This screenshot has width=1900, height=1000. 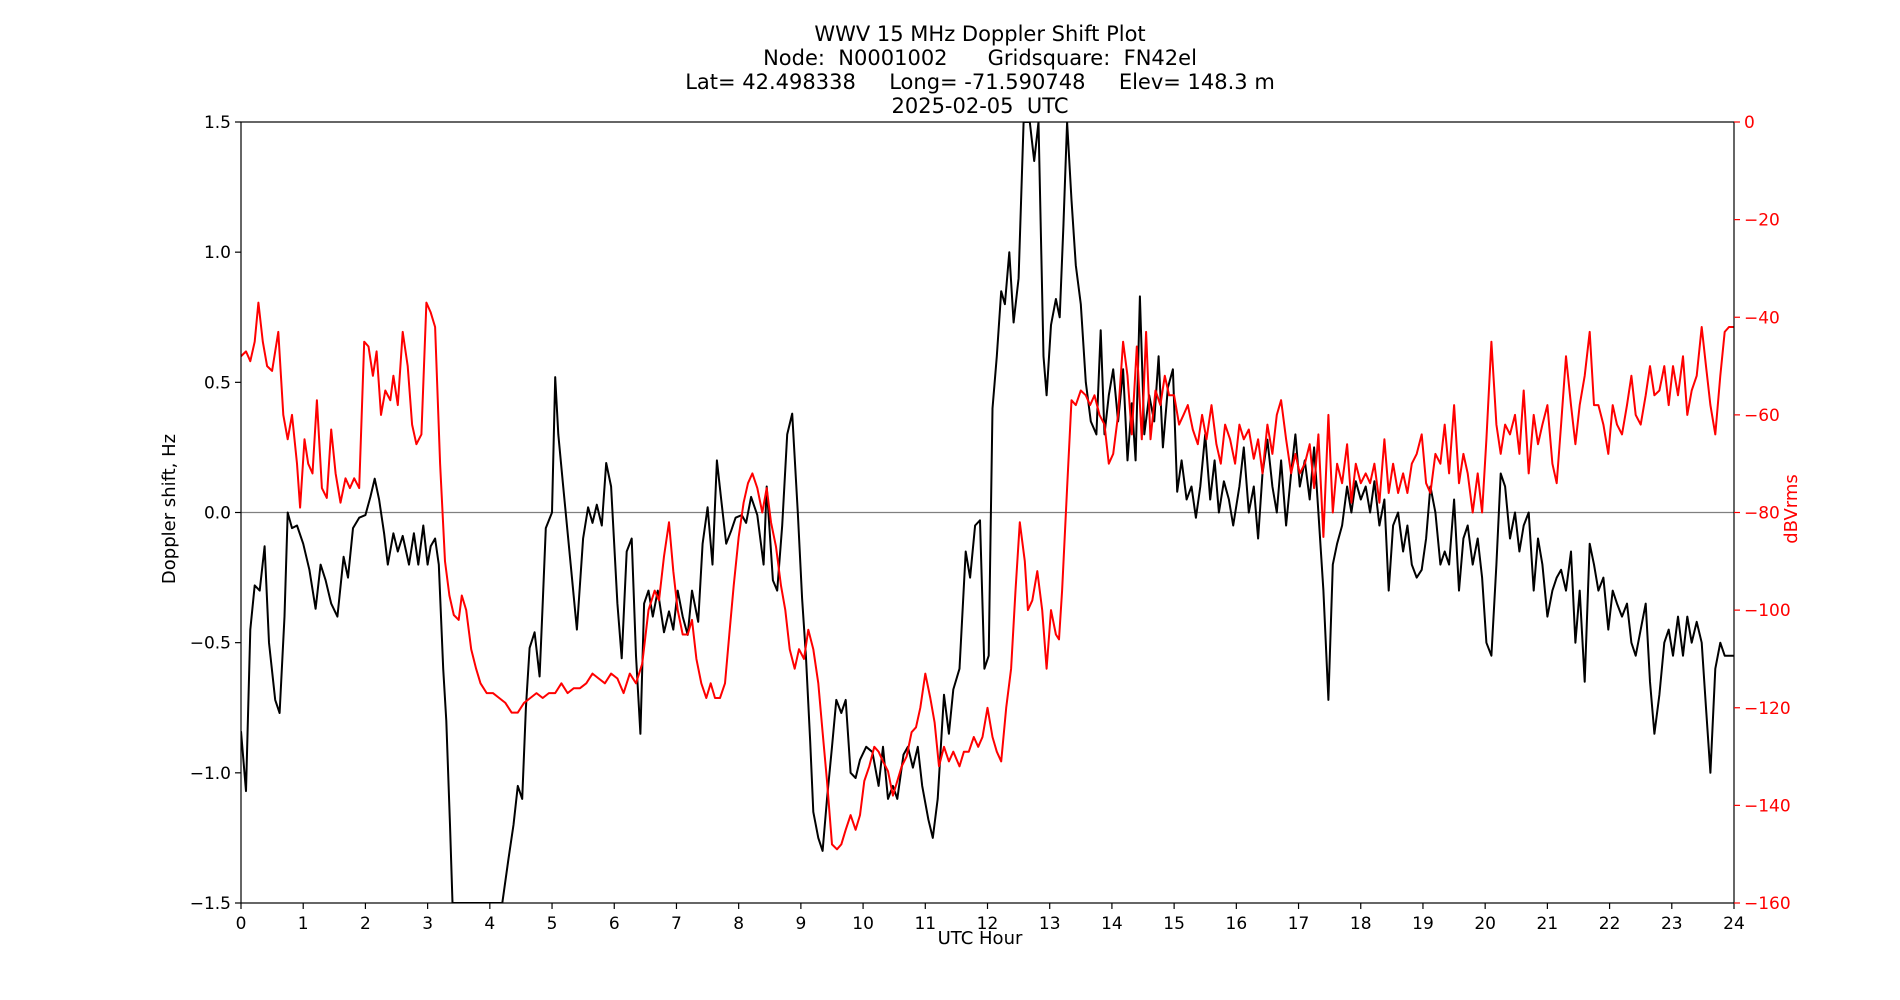 I want to click on y-right-tick-label: −40, so click(x=1762, y=318).